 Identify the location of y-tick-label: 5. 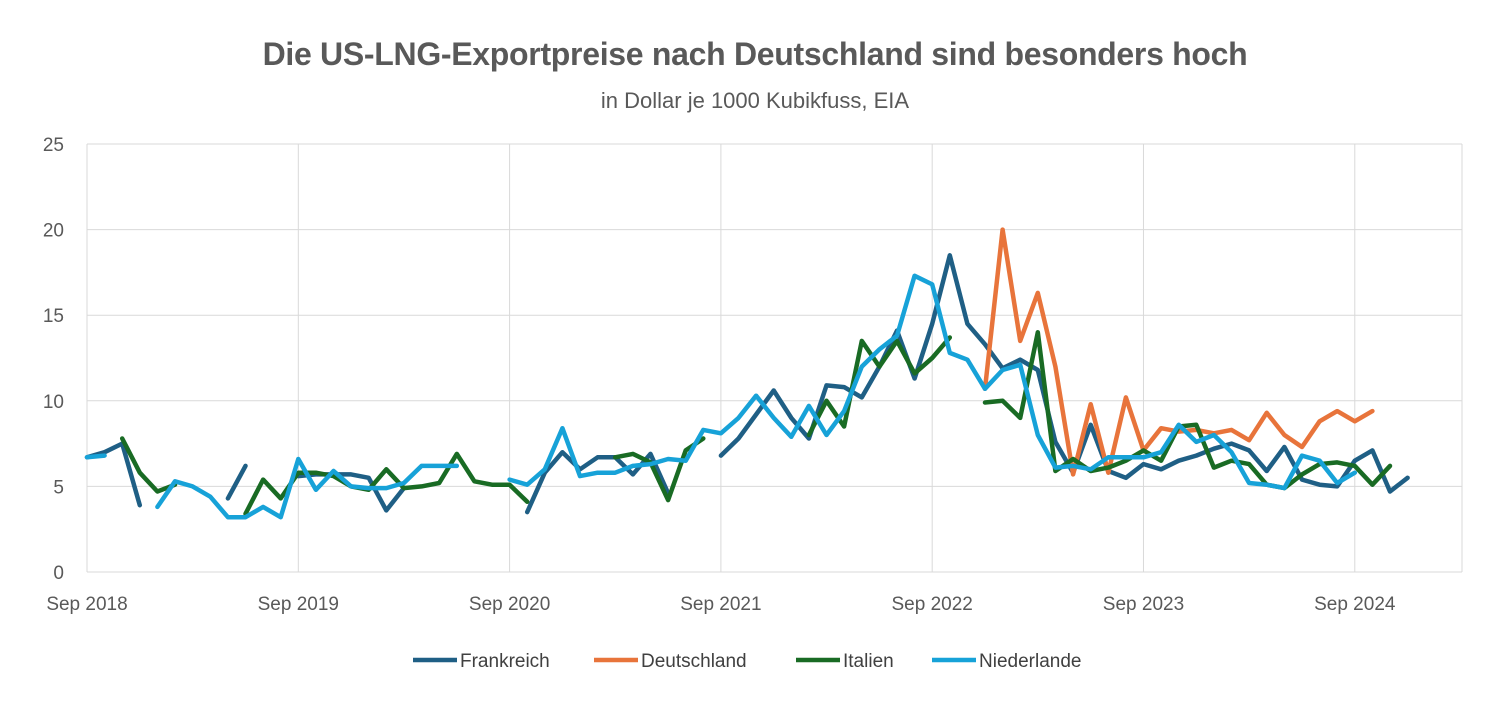
(58, 487).